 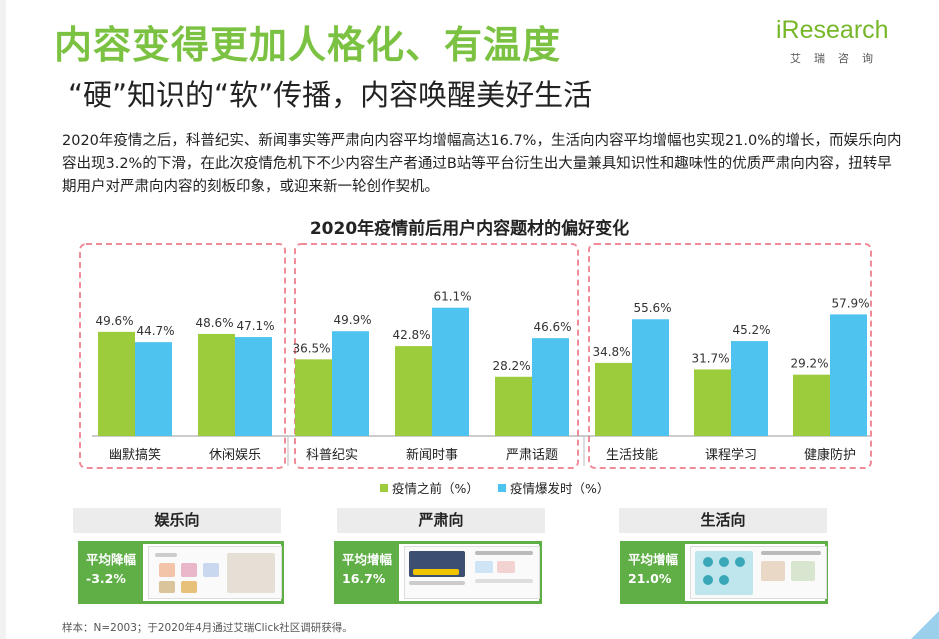 I want to click on footnote: 样本：N=2003；于2020年4月通过艾瑞Click社区调研获得。, so click(x=207, y=628).